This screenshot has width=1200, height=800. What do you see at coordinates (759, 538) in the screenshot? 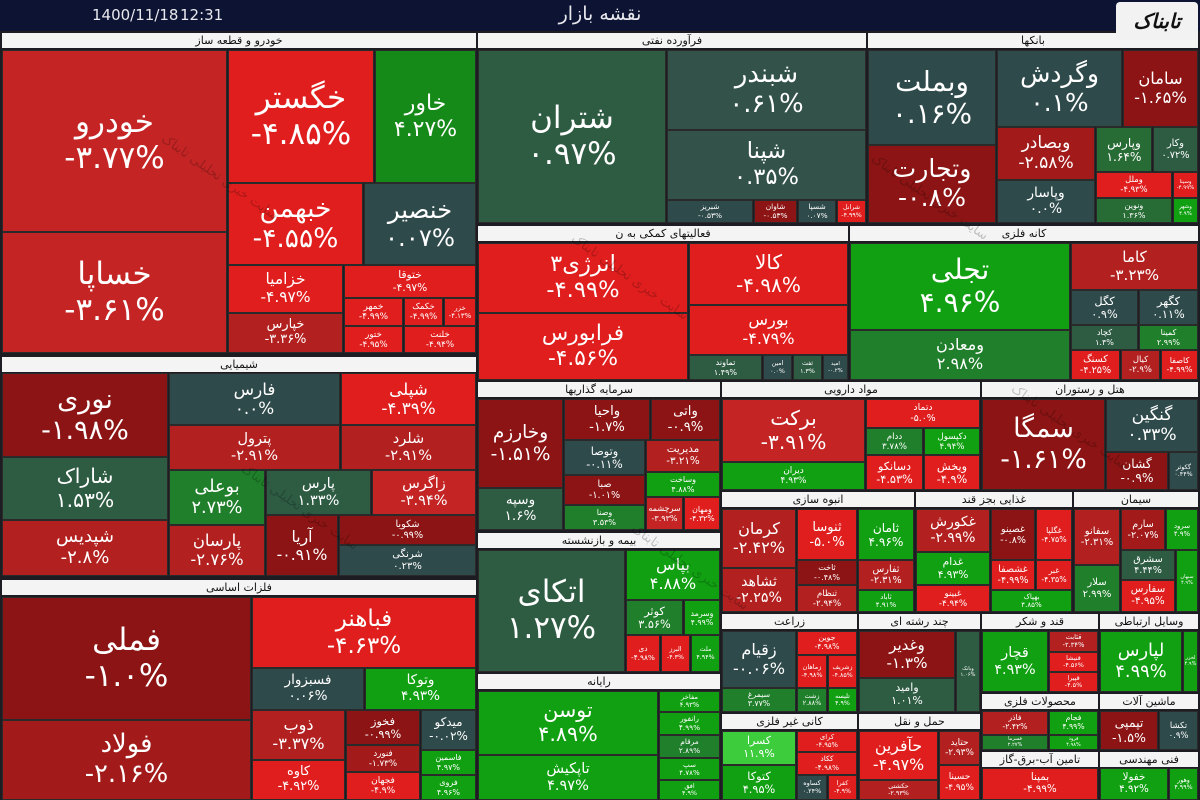
I see `stock-tile: کرمان -۲.۴۲%` at bounding box center [759, 538].